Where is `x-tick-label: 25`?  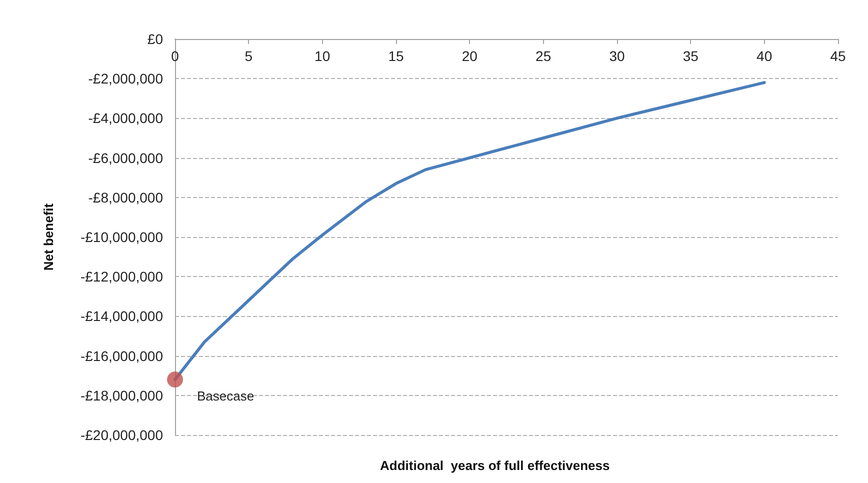
x-tick-label: 25 is located at coordinates (544, 56).